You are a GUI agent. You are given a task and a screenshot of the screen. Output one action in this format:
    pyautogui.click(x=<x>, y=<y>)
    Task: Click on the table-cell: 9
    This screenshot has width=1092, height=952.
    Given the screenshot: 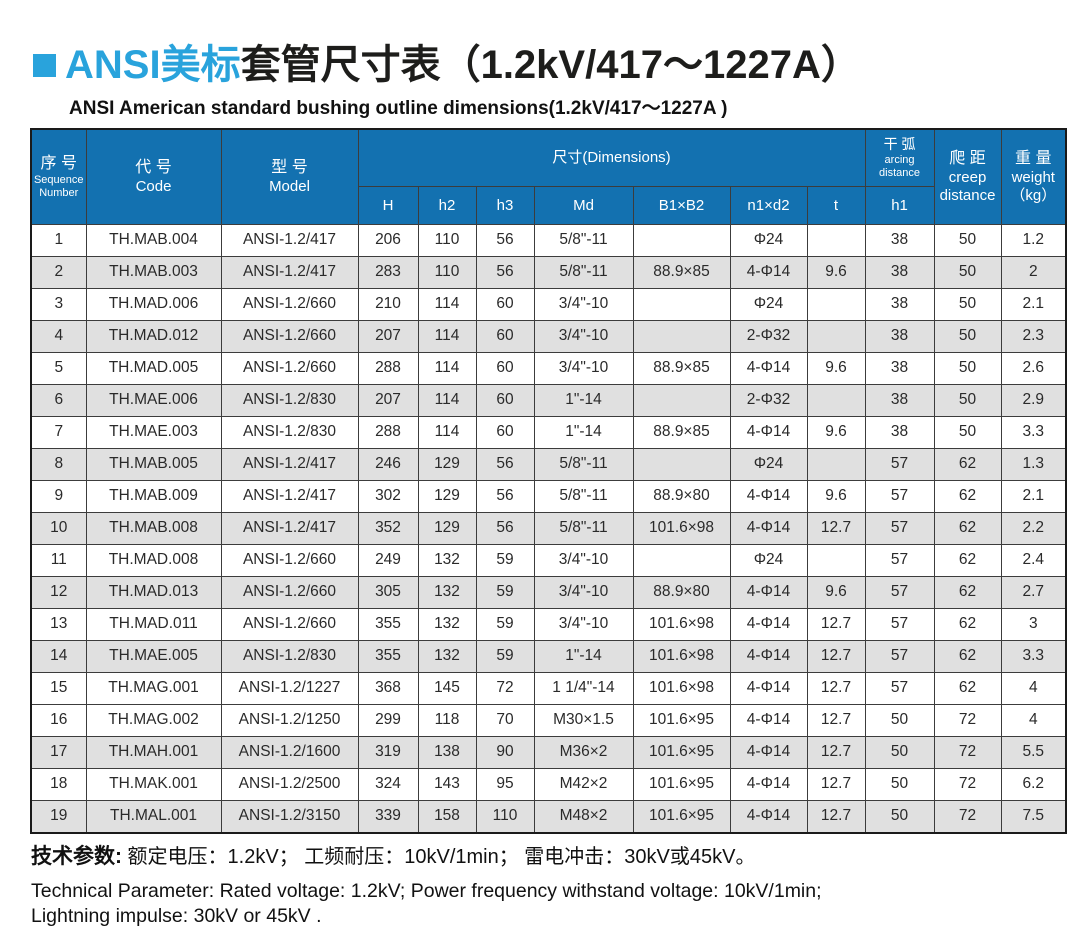 What is the action you would take?
    pyautogui.click(x=58, y=496)
    